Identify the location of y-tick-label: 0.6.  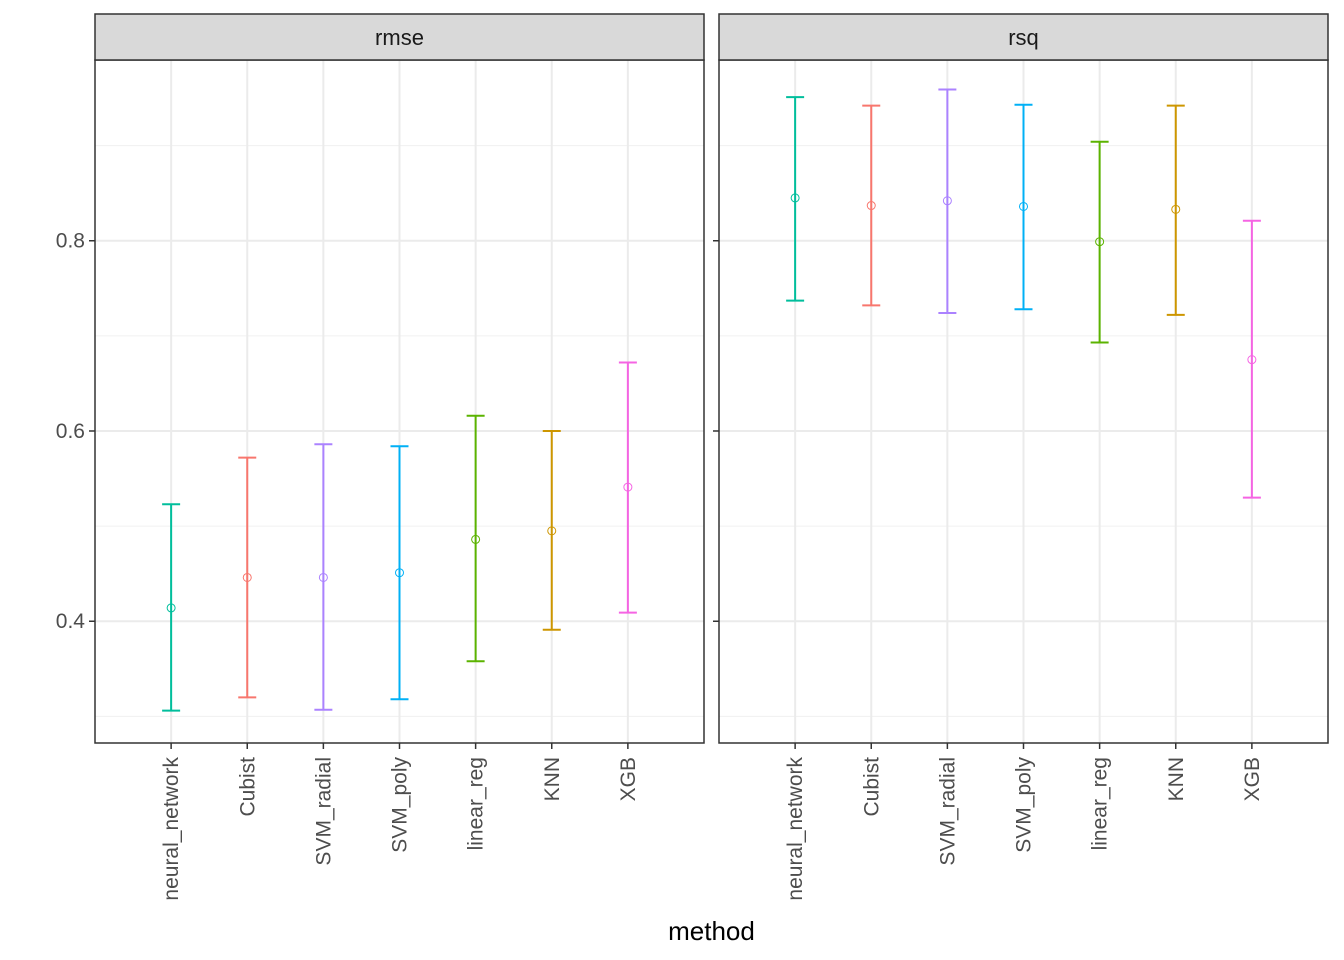
(70, 431).